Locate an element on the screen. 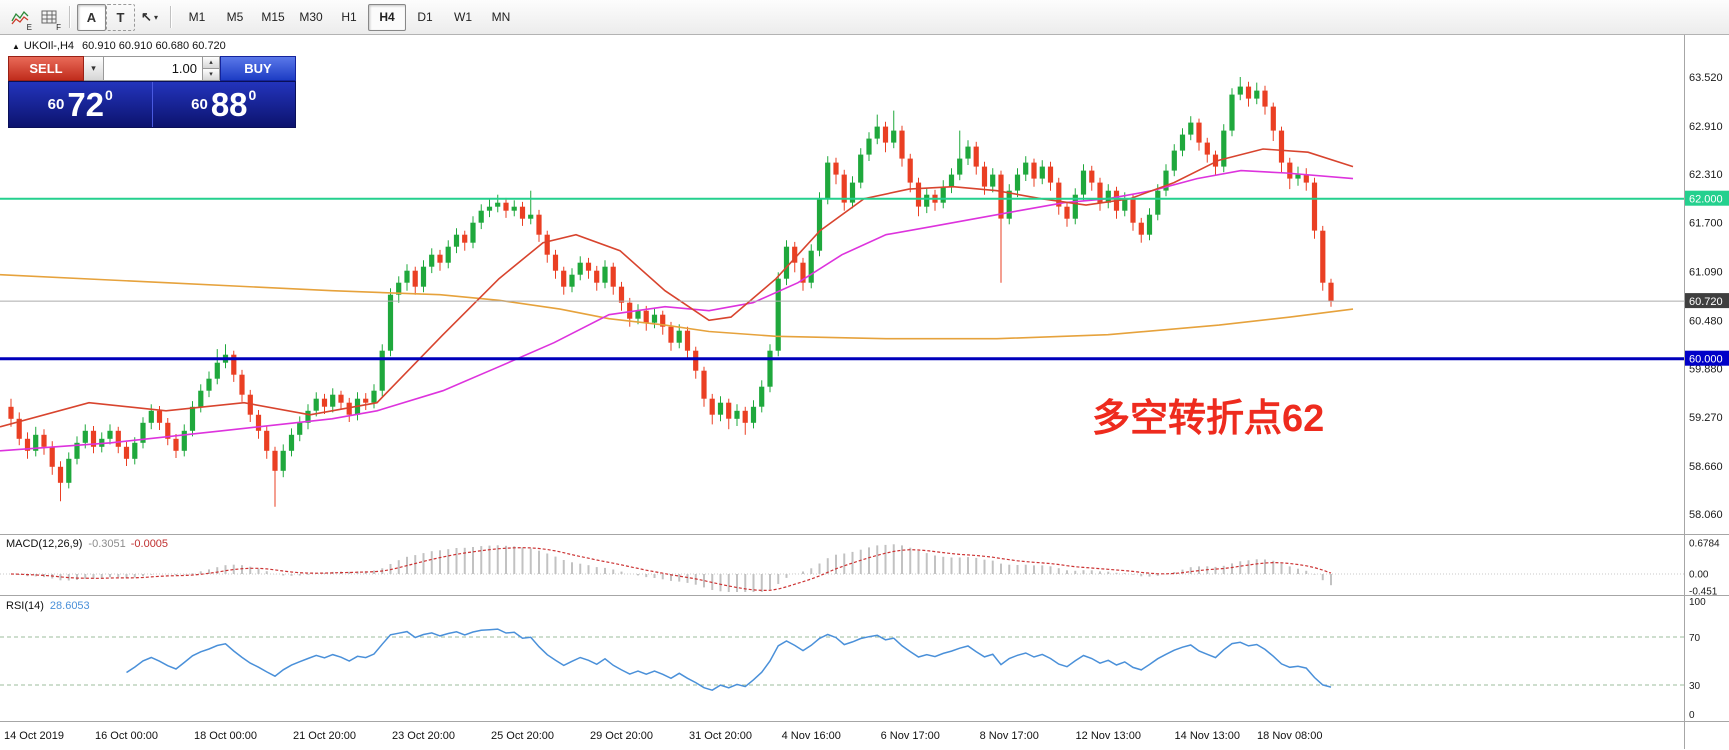  svg-text: 100 is located at coordinates (1697, 602).